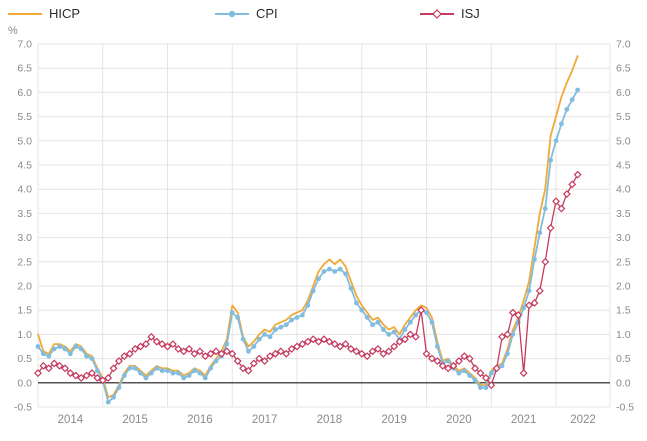 The width and height of the screenshot is (647, 441). What do you see at coordinates (265, 420) in the screenshot?
I see `svg-text: 2017` at bounding box center [265, 420].